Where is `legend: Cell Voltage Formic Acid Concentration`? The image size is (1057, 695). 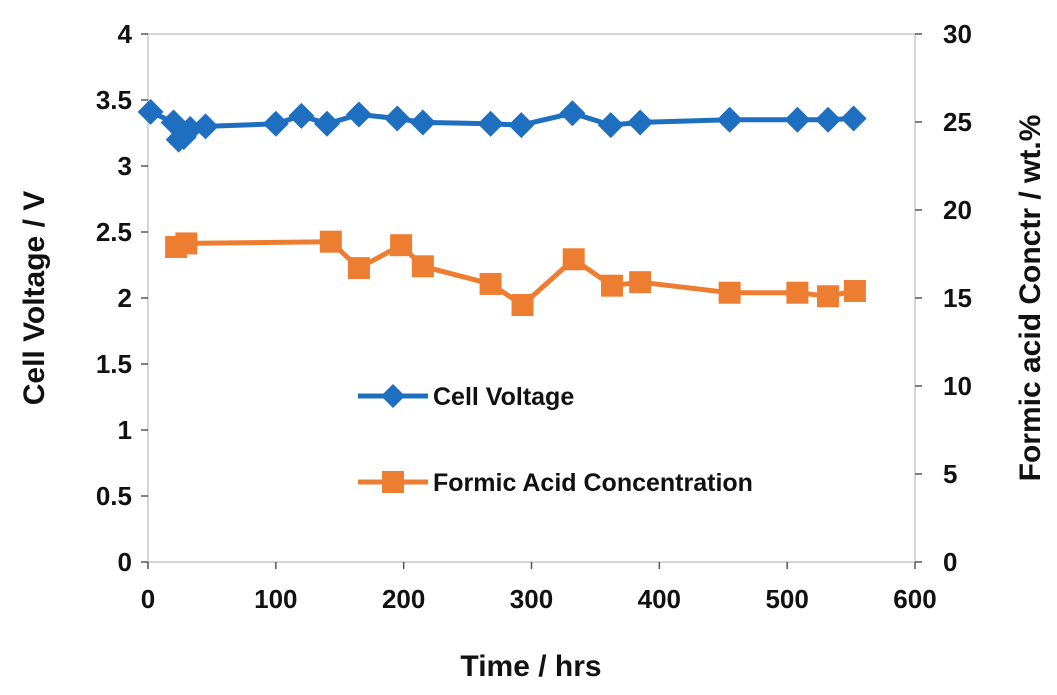 legend: Cell Voltage Formic Acid Concentration is located at coordinates (555, 440).